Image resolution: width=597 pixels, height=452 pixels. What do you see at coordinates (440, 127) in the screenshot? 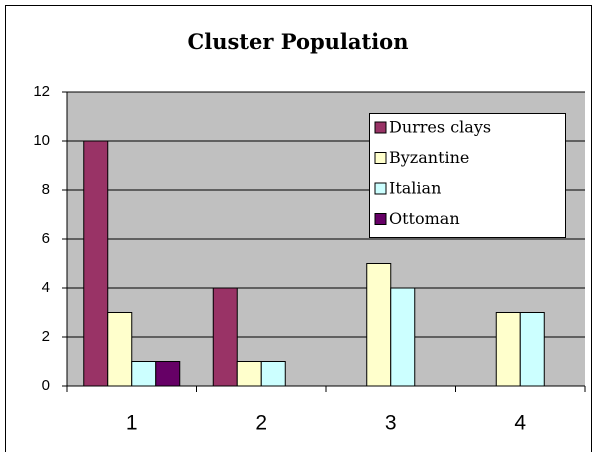
I see `legend-label: Durres clays` at bounding box center [440, 127].